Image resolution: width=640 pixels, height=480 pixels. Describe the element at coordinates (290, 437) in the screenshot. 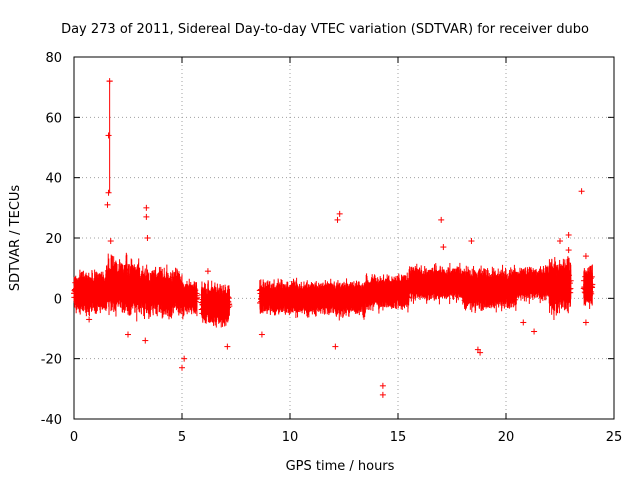

I see `x-tick-label: 10` at that location.